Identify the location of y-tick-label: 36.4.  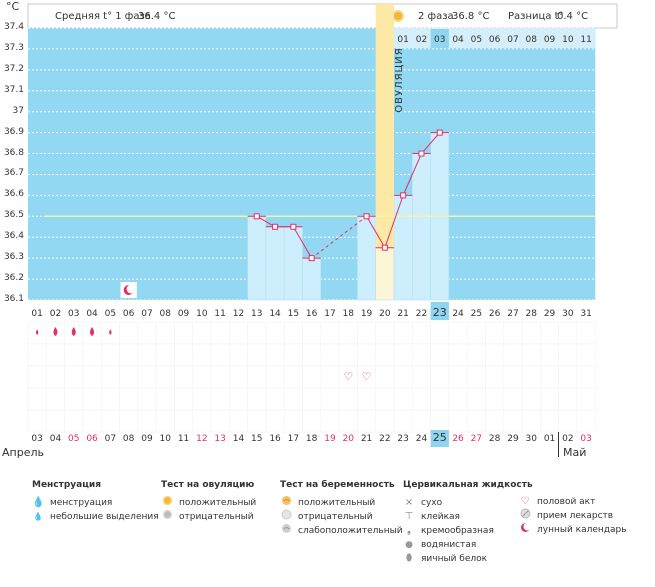
(13, 236).